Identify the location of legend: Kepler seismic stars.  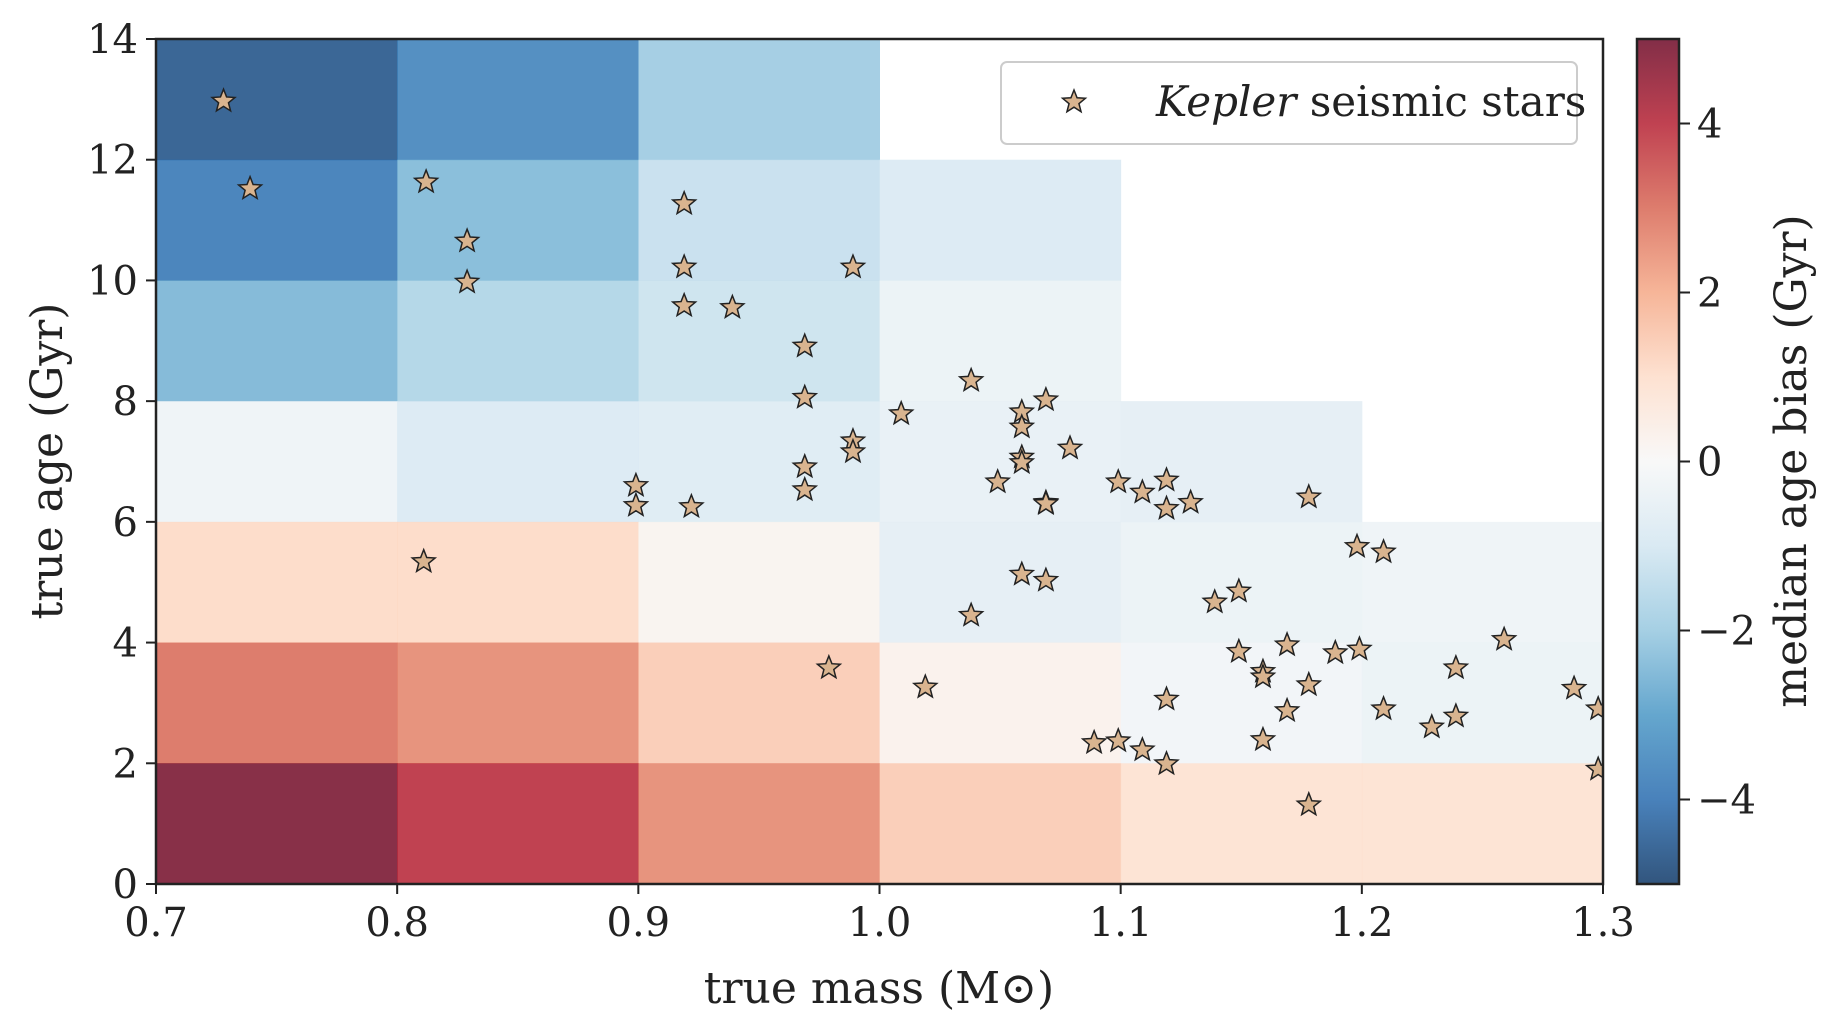
(1293, 103).